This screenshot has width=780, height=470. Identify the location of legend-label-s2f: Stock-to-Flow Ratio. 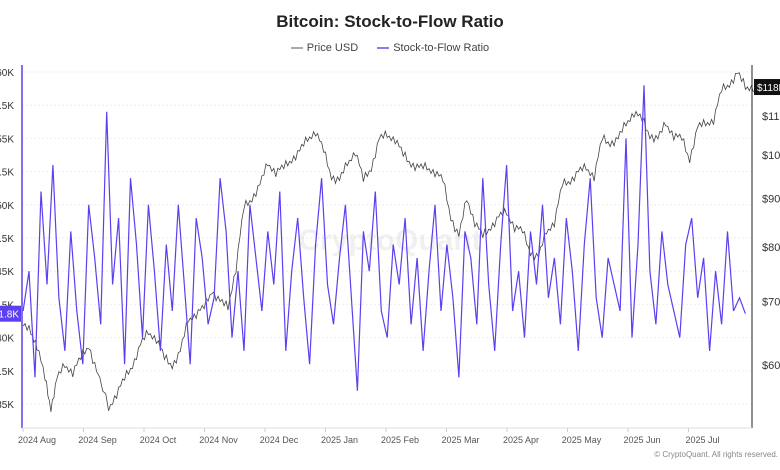
(441, 48).